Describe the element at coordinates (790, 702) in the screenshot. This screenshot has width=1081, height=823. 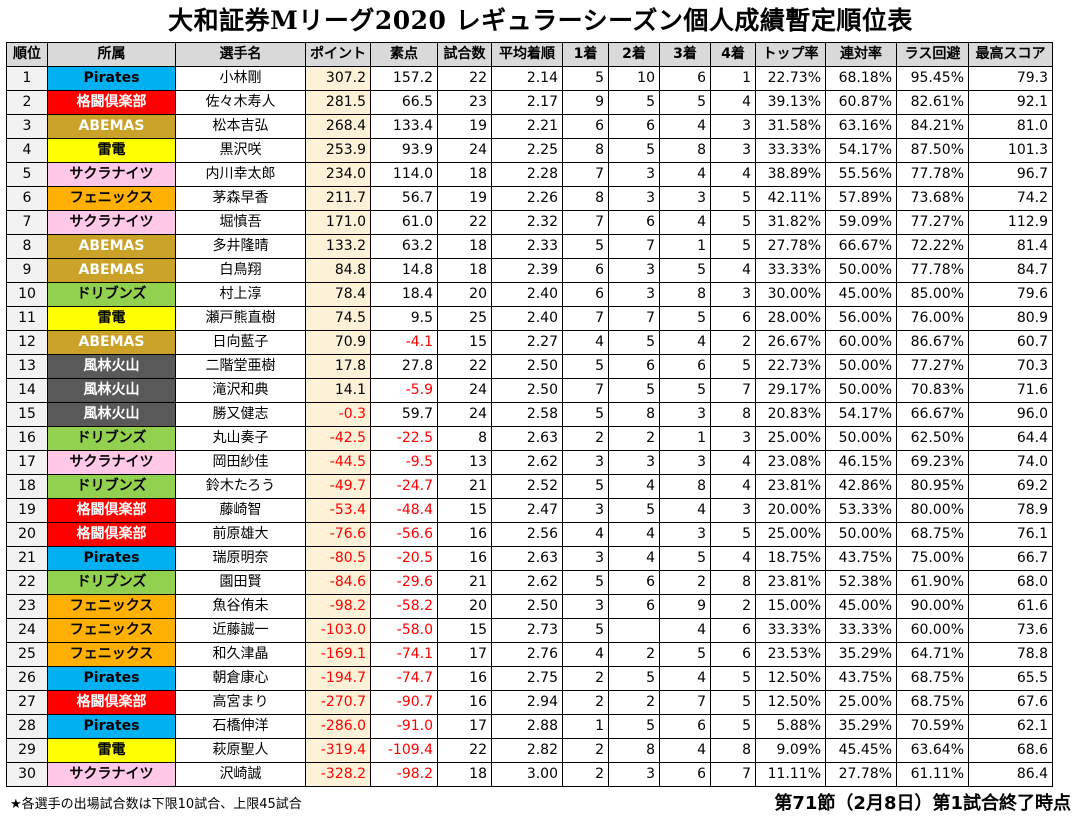
I see `cell-top-rate: 12.50%` at that location.